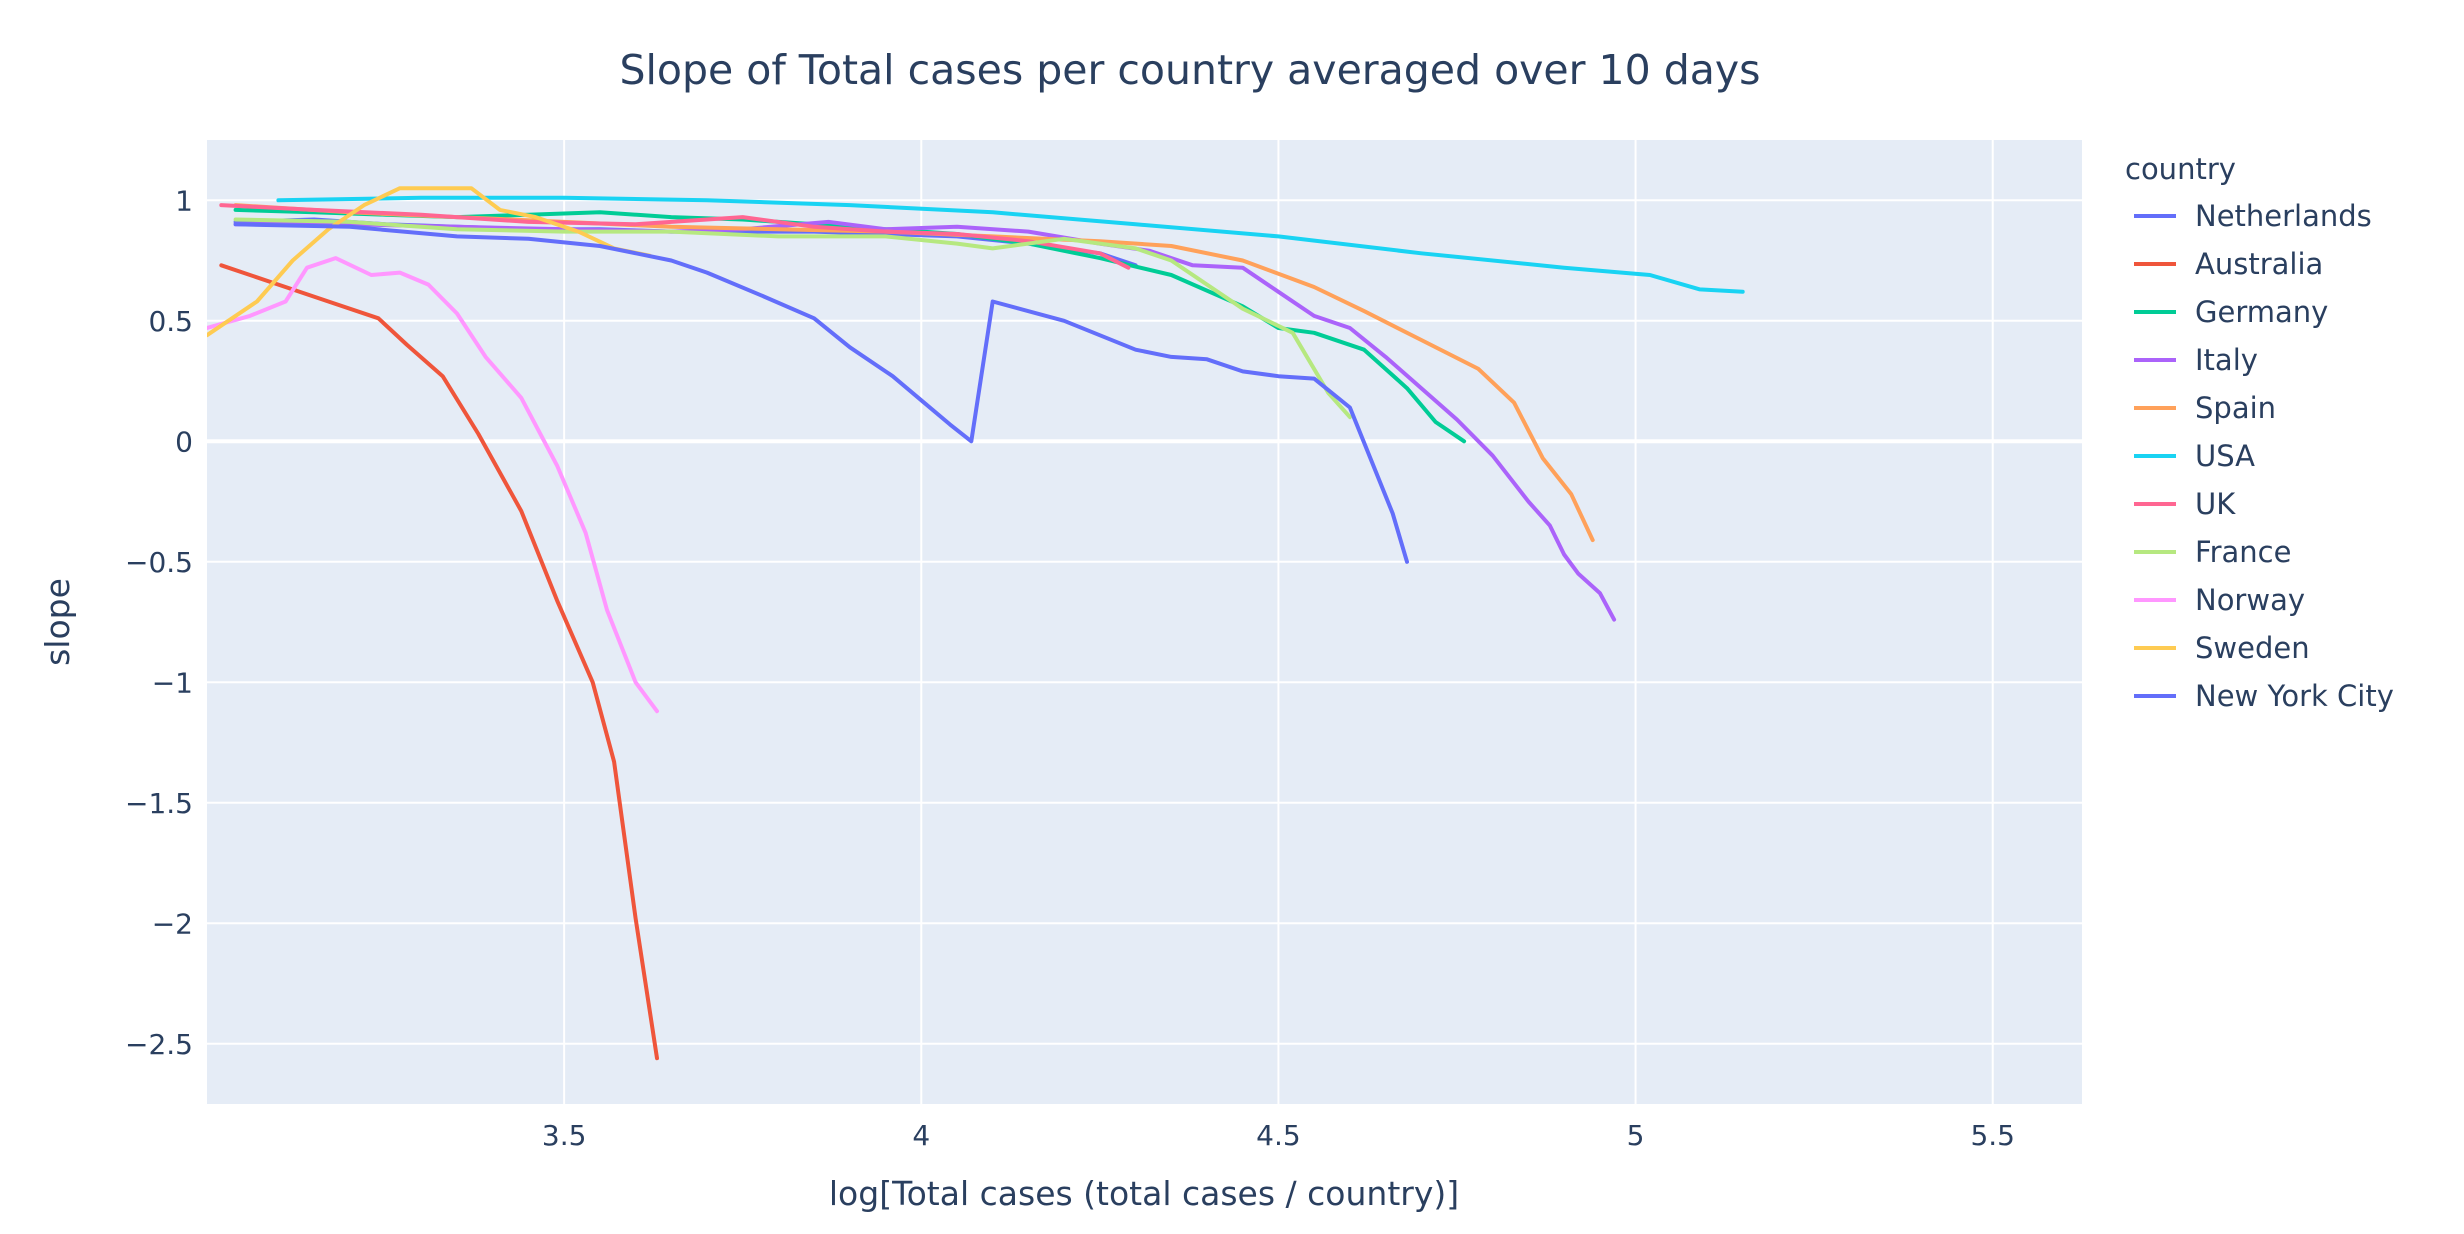  What do you see at coordinates (2226, 360) in the screenshot?
I see `legend-label: Italy` at bounding box center [2226, 360].